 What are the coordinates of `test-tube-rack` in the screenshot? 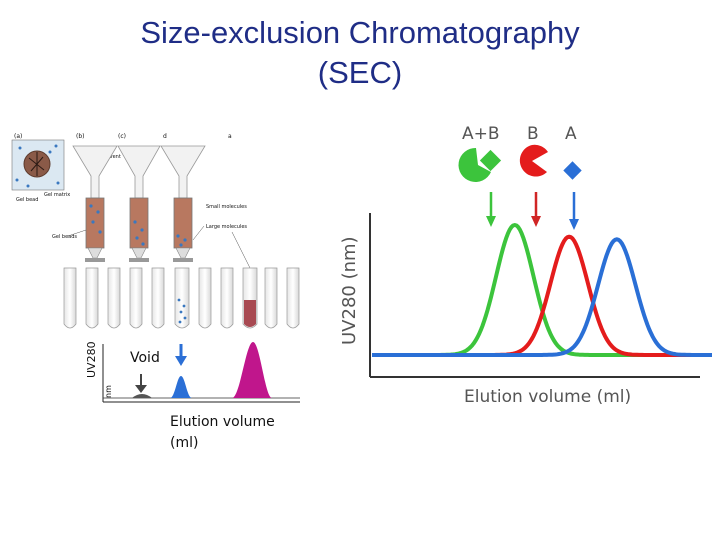 It's located at (181, 298).